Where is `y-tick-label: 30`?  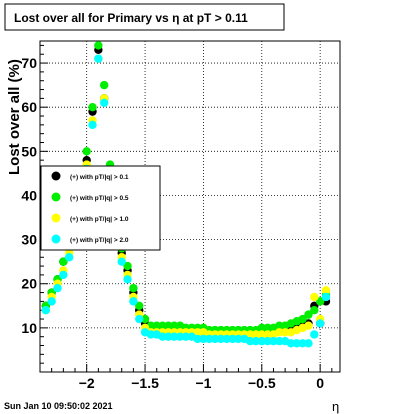 y-tick-label: 30 is located at coordinates (29, 240).